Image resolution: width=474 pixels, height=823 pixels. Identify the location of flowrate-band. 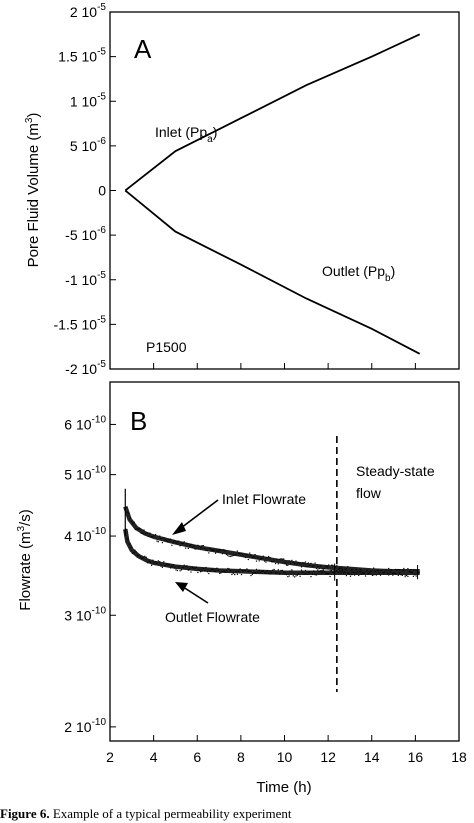
(271, 539).